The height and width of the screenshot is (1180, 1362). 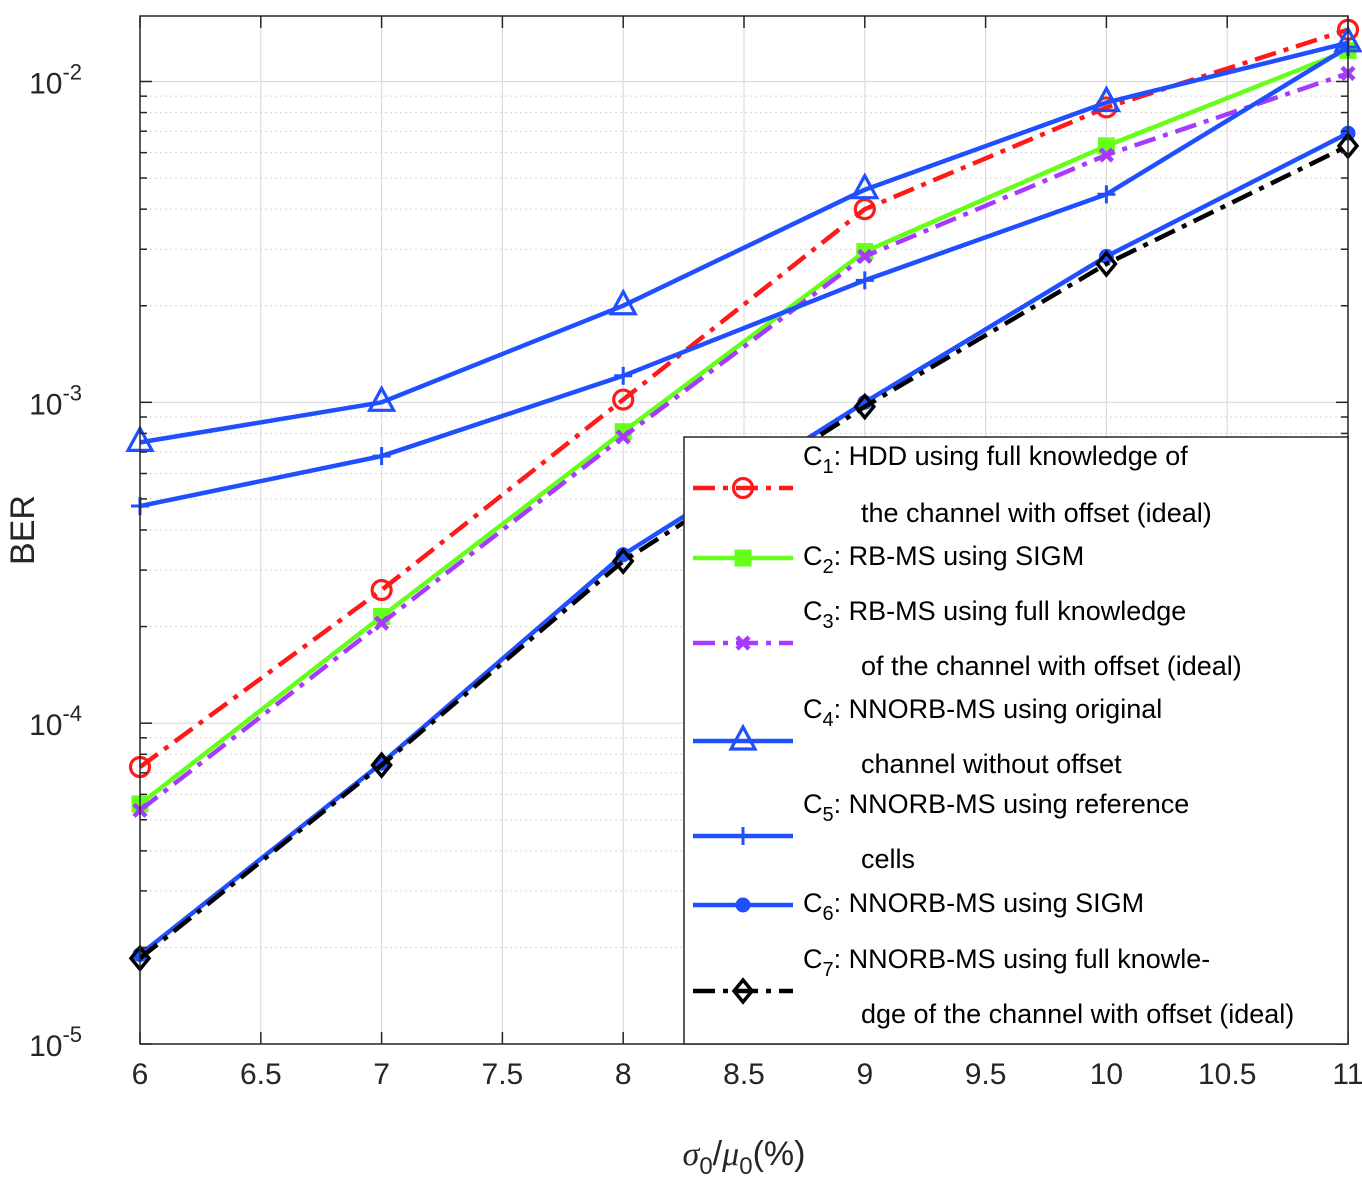 I want to click on legend-label: C2: RB-MS using SIGM, so click(x=943, y=559).